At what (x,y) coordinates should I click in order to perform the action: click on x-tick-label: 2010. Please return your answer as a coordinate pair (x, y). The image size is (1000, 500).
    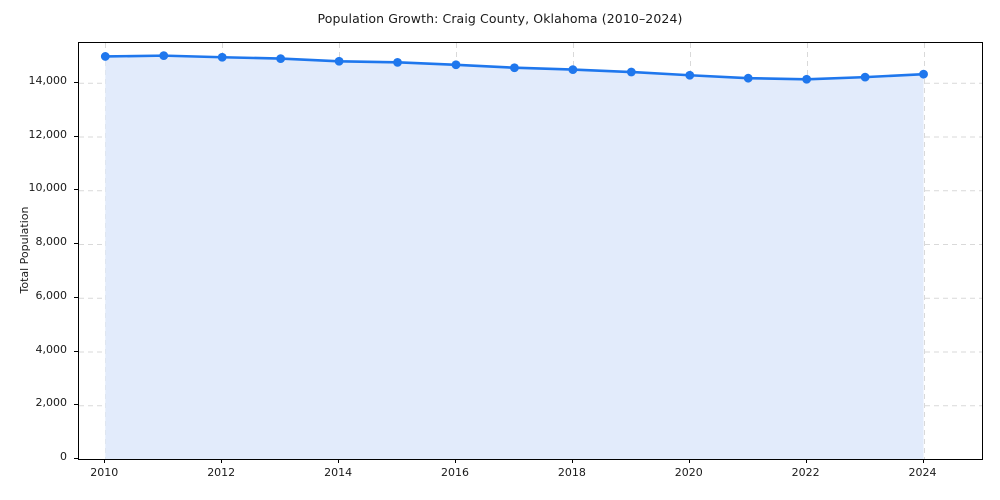
    Looking at the image, I should click on (104, 472).